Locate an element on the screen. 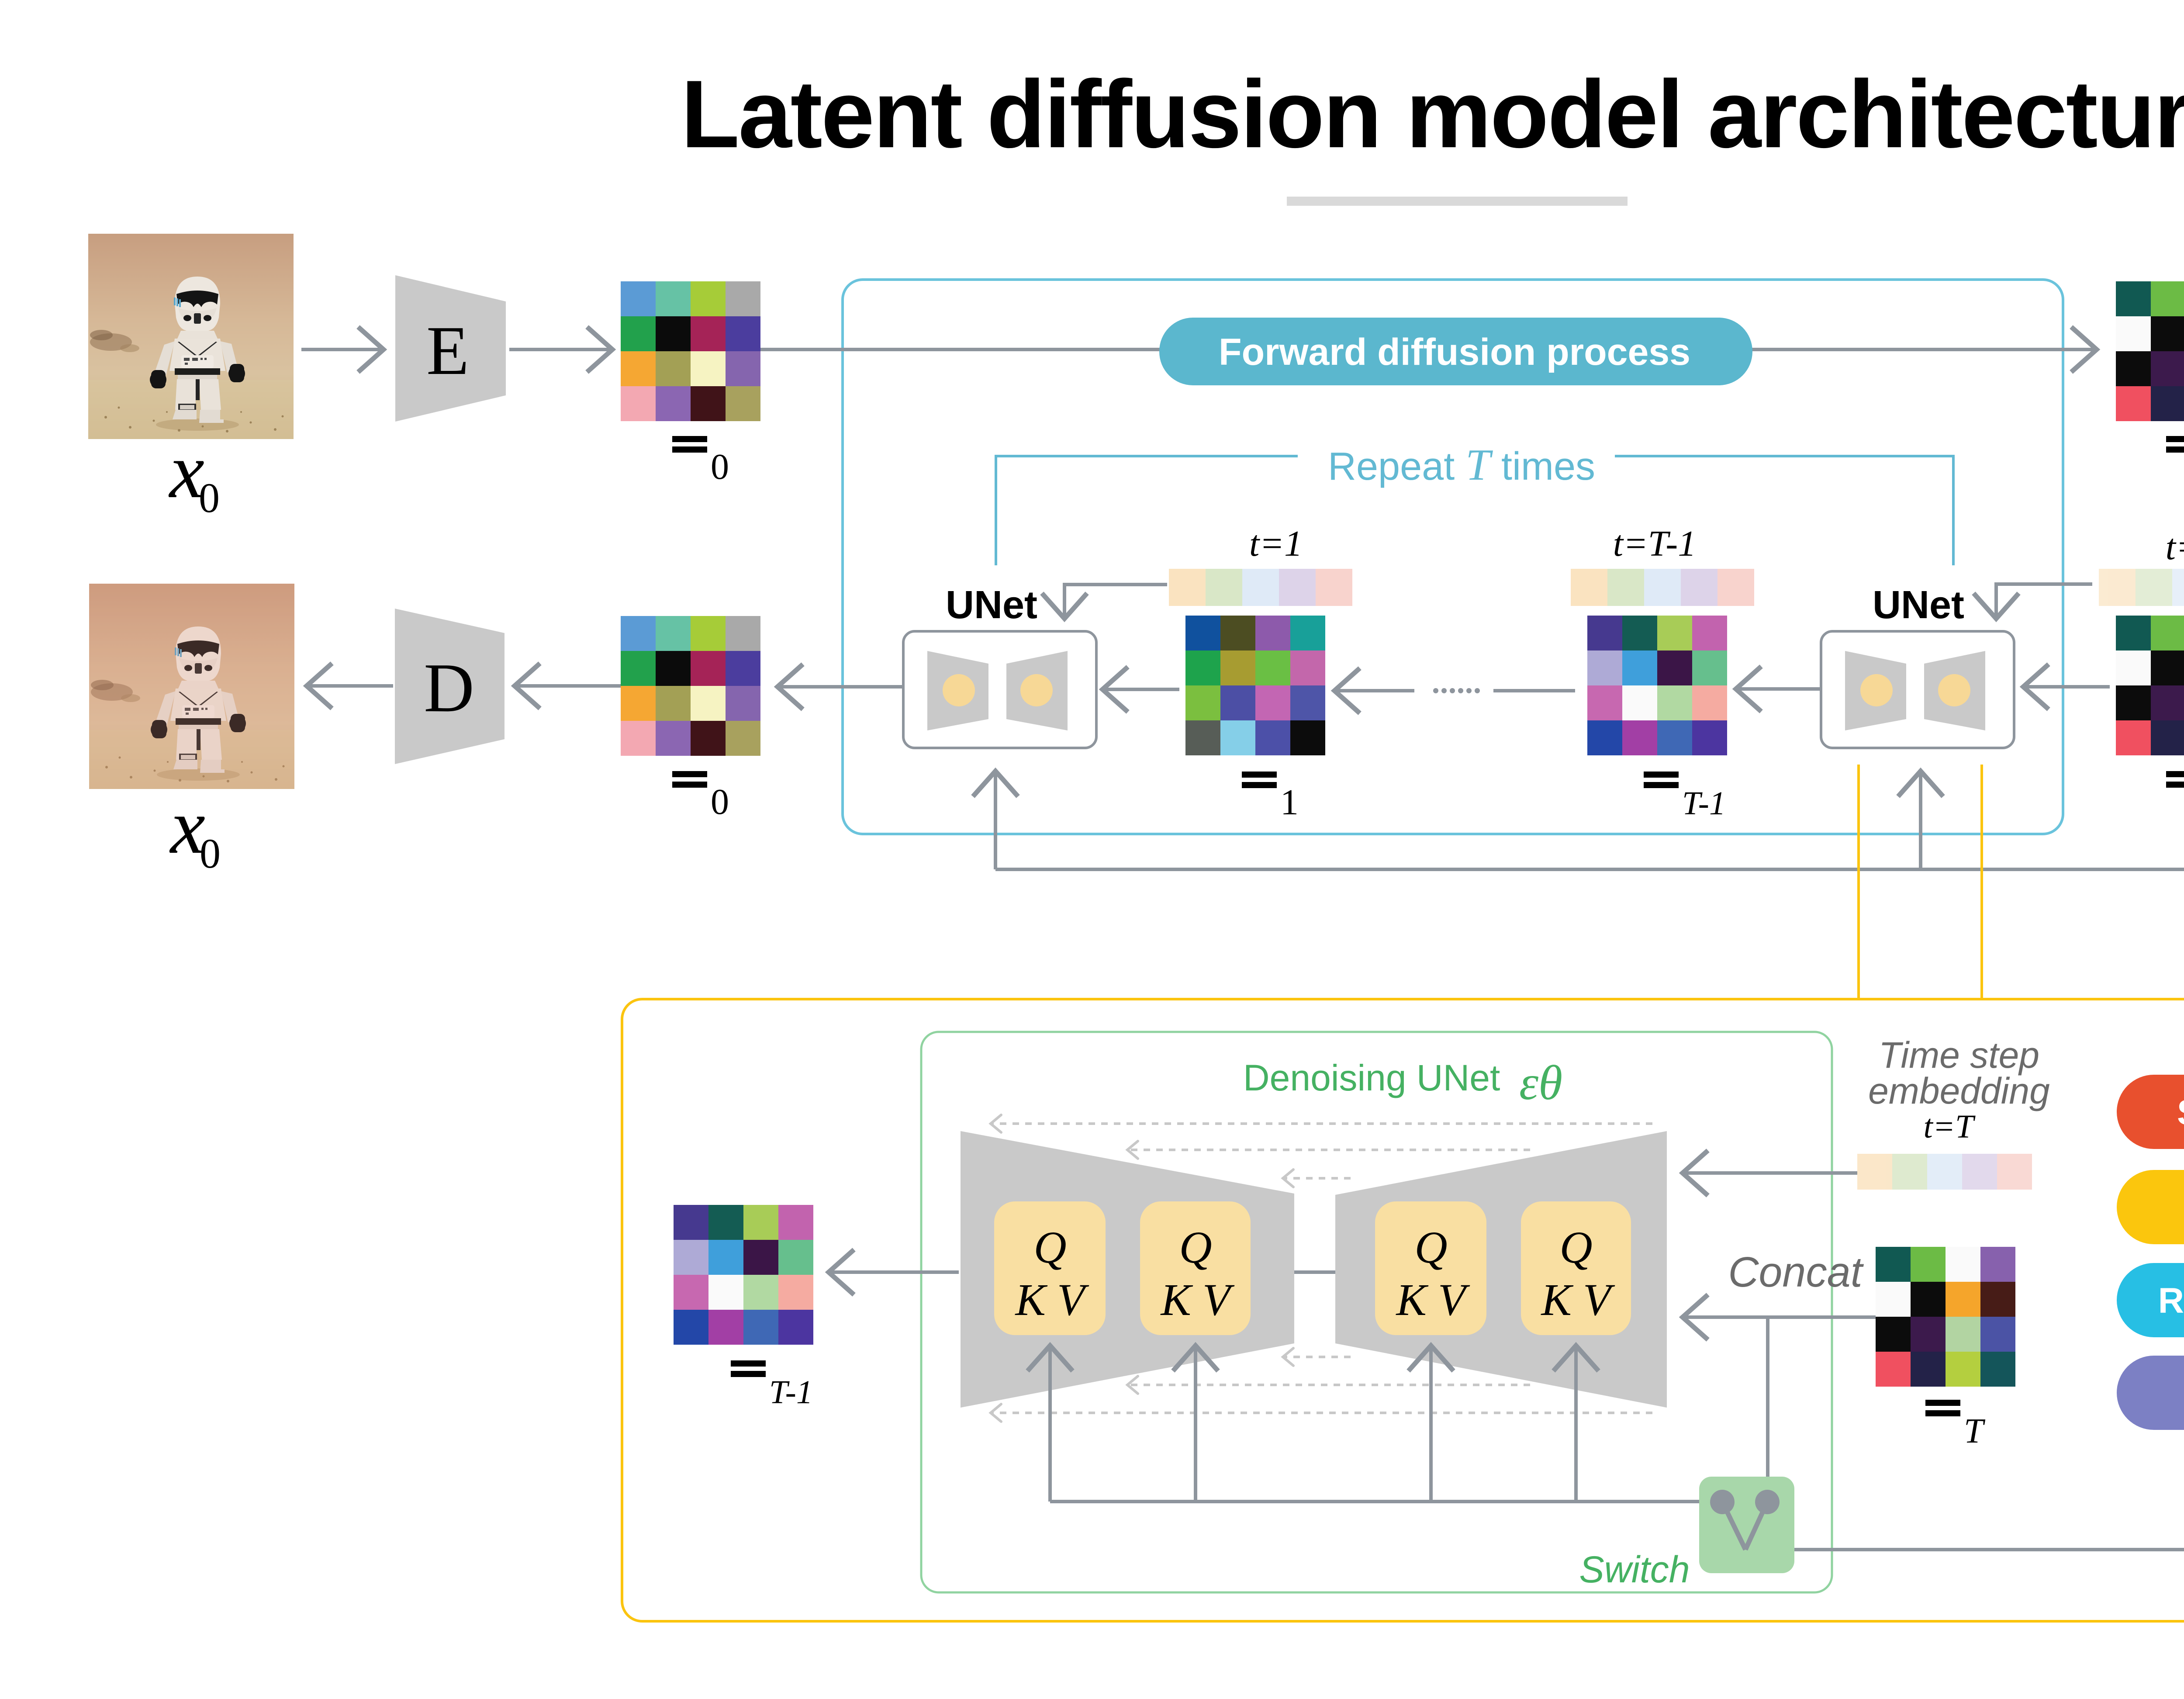 This screenshot has width=2184, height=1699. svg-text: Denoising UNet is located at coordinates (1371, 1077).